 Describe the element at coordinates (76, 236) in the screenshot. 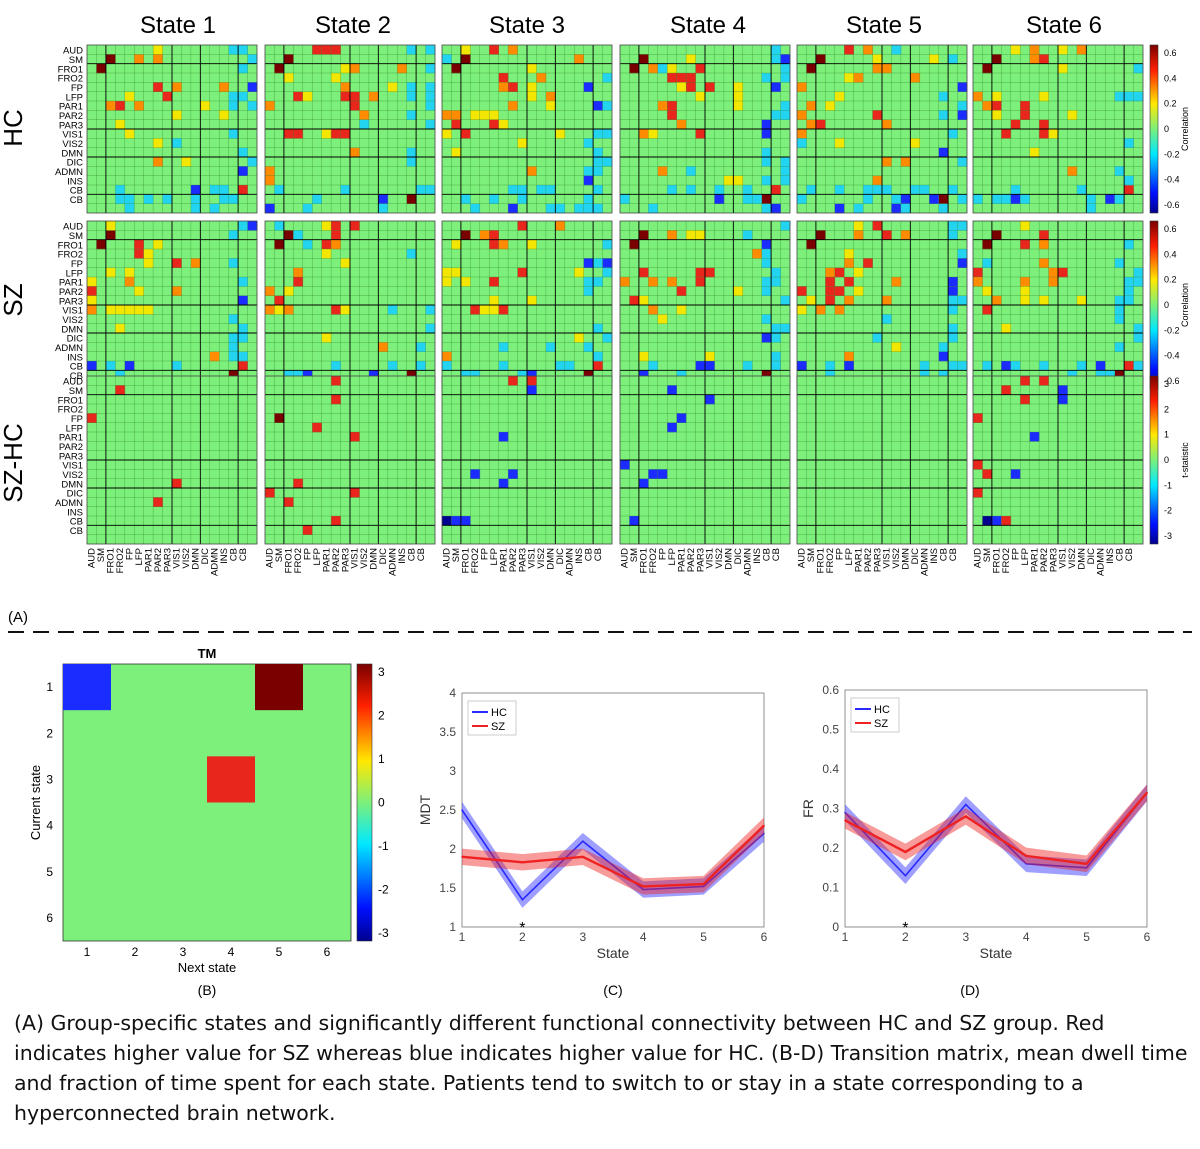

I see `network-label: SM` at that location.